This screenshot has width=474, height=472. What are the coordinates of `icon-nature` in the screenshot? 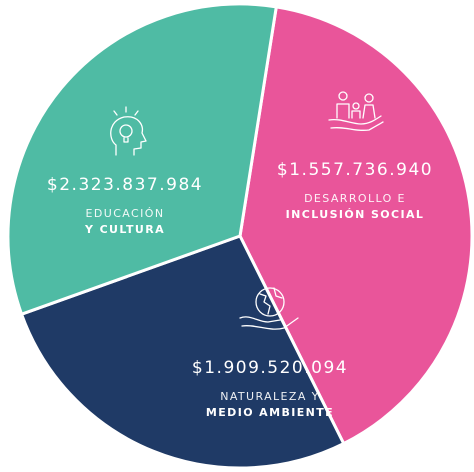 It's located at (269, 308).